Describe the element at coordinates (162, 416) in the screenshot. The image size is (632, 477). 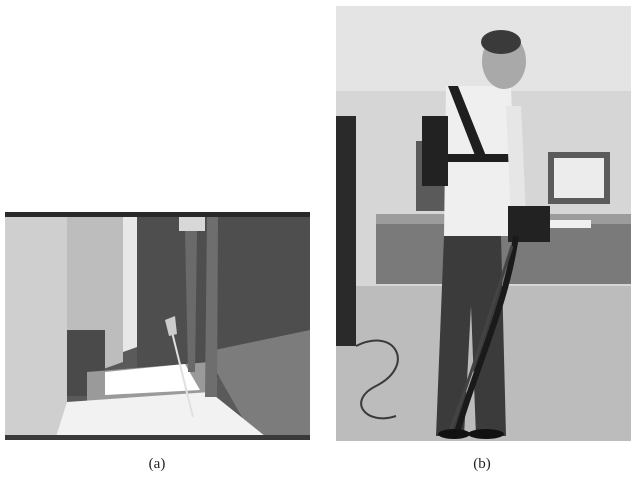
I see `floor-plane` at that location.